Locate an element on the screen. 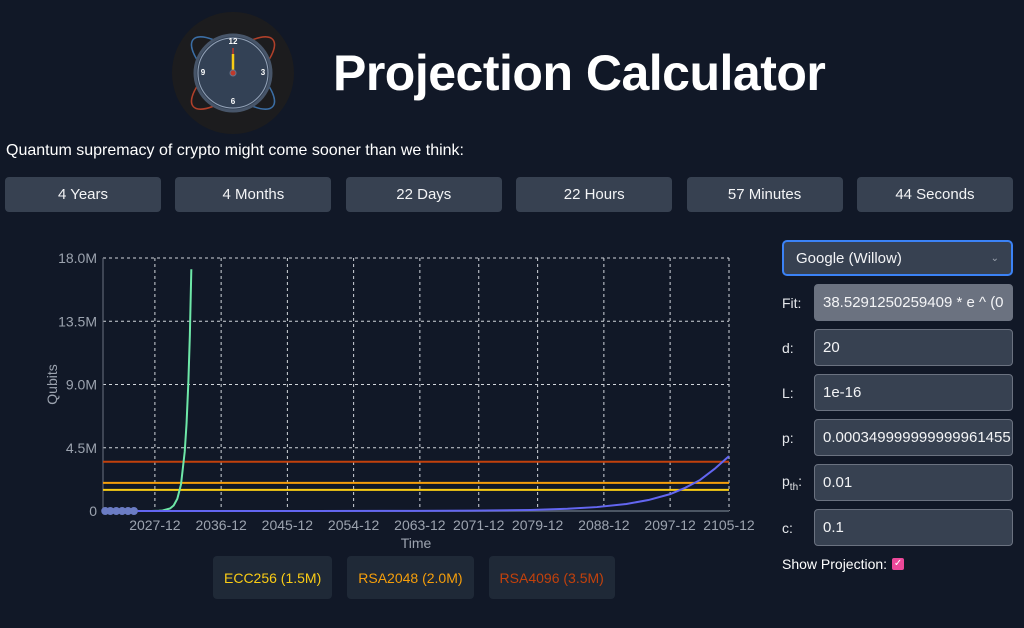 This screenshot has height=628, width=1024. y-axis-label: Qubits is located at coordinates (52, 384).